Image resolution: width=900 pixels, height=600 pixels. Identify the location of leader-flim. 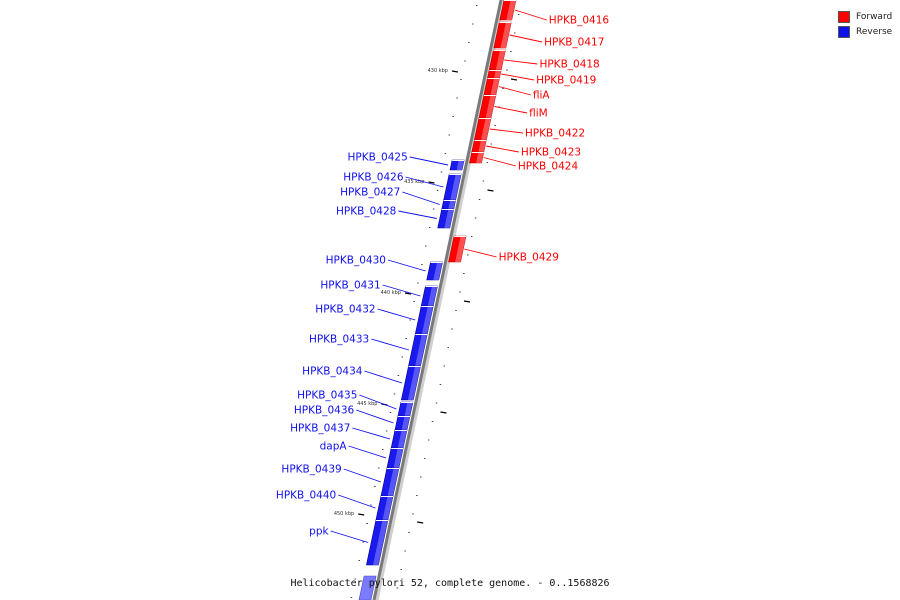
(511, 110).